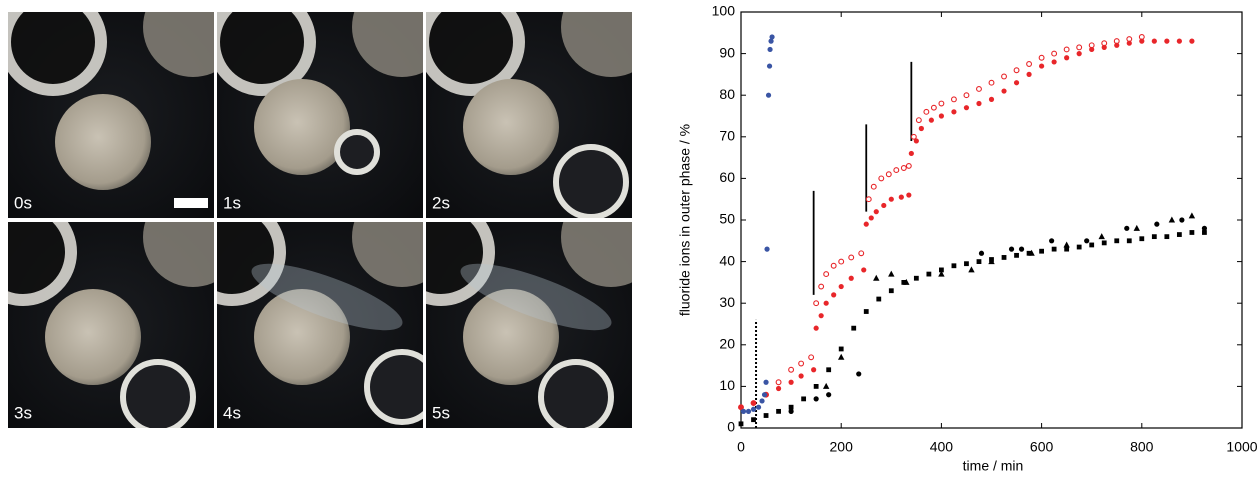  I want to click on x-tick-label: 800, so click(1142, 447).